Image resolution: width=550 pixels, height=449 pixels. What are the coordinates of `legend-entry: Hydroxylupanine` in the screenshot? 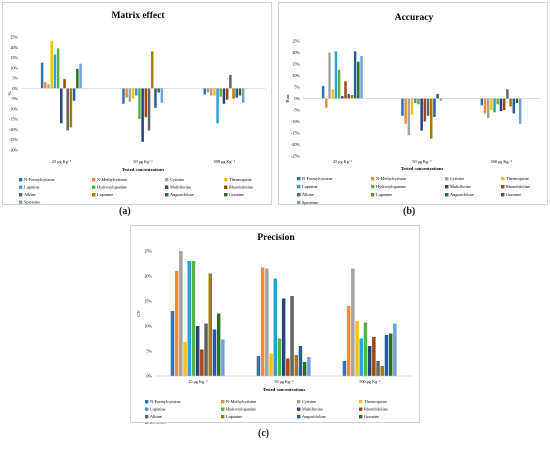 It's located at (112, 187).